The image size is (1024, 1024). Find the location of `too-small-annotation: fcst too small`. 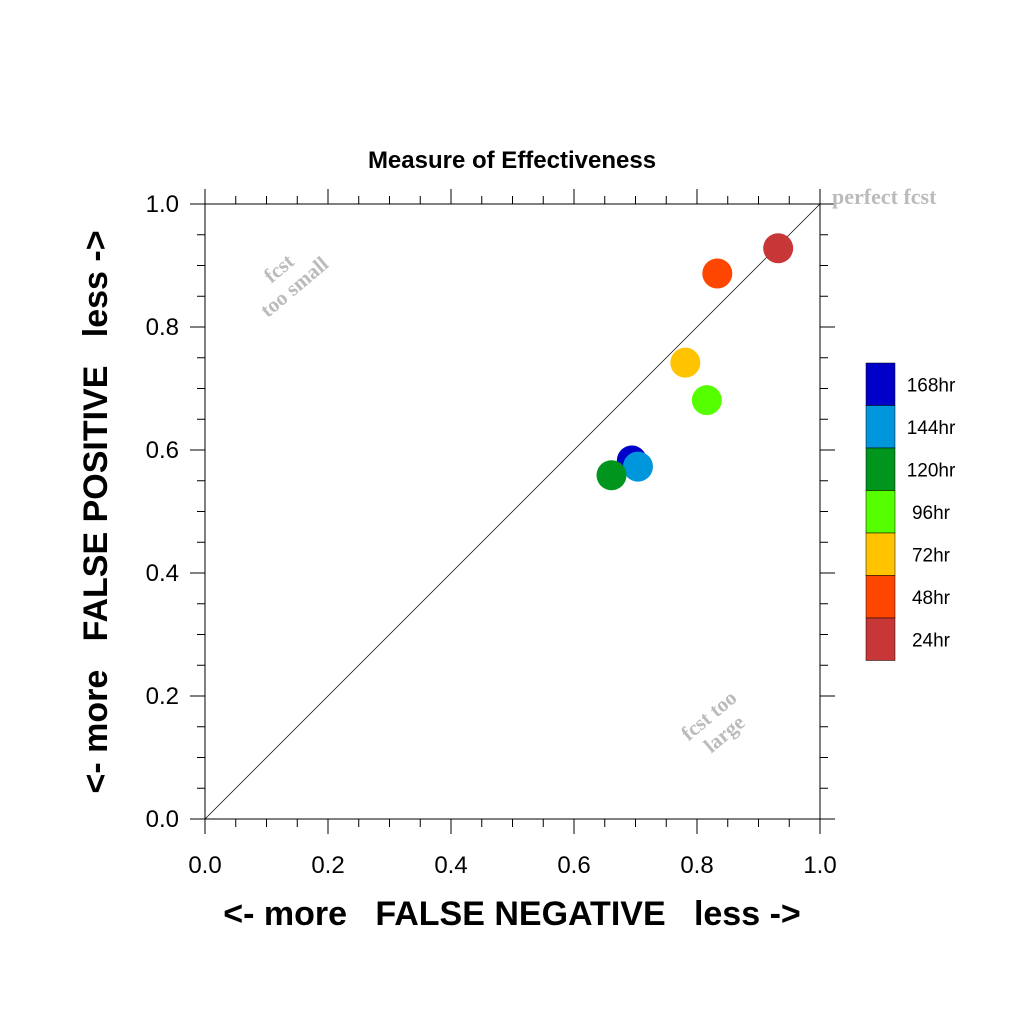

too-small-annotation: fcst too small is located at coordinates (294, 285).